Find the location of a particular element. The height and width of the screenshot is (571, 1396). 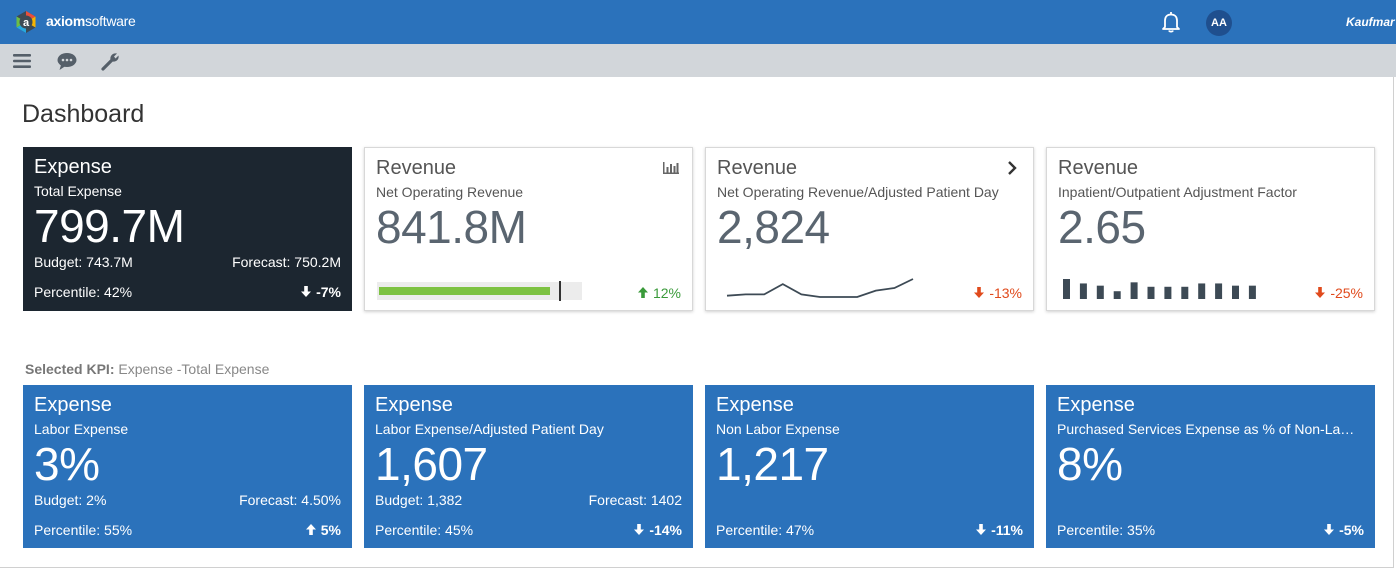

page-title: Dashboard is located at coordinates (83, 114).